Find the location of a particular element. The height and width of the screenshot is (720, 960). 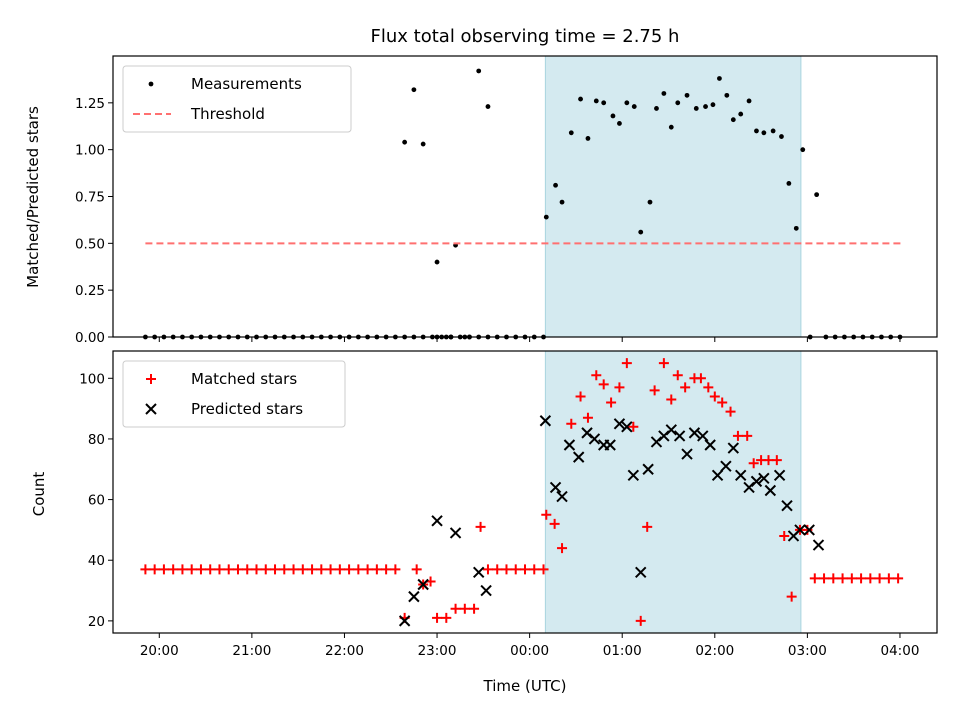

legend-box is located at coordinates (234, 394).